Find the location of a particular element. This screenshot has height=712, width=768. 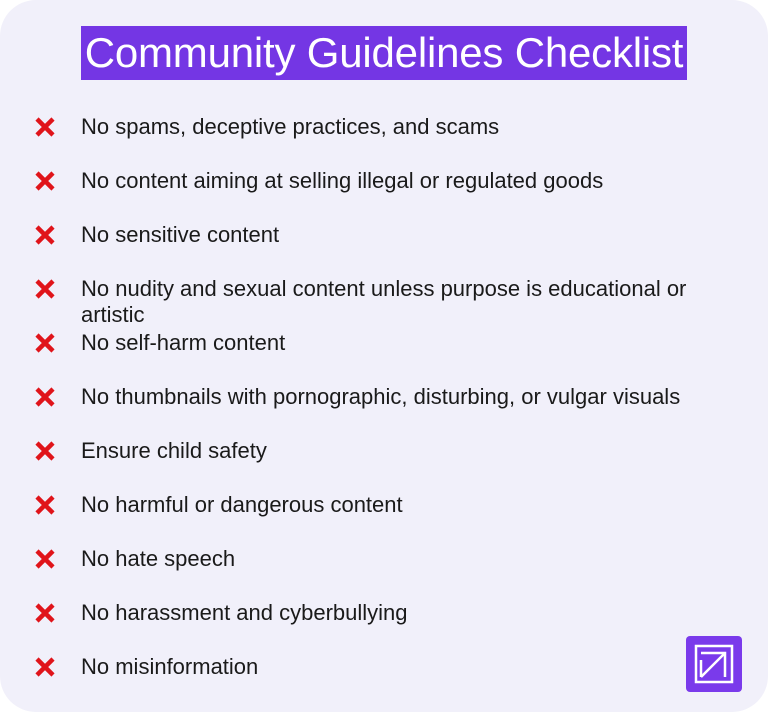

brand-logo-icon is located at coordinates (714, 664).